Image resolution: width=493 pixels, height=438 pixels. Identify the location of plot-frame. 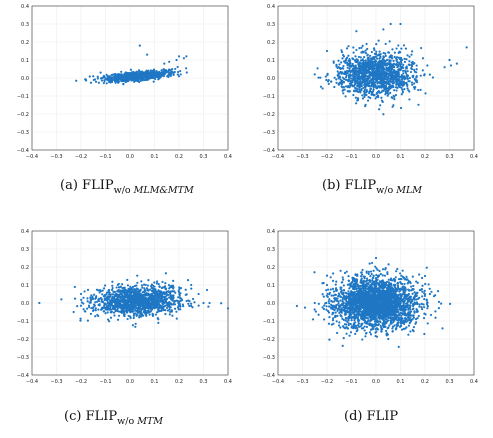
(130, 303).